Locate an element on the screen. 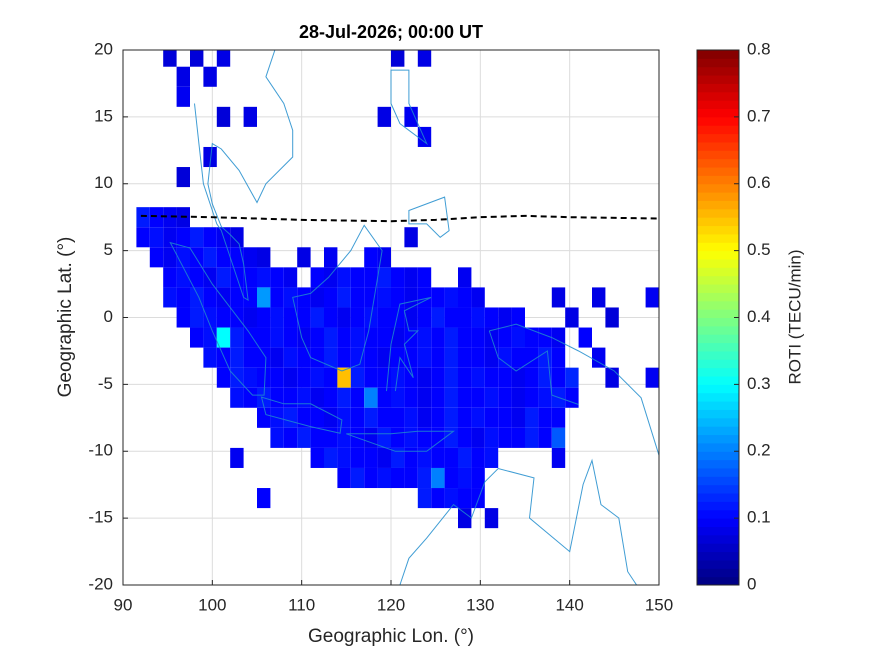  y-tick-label: -15 is located at coordinates (100, 517).